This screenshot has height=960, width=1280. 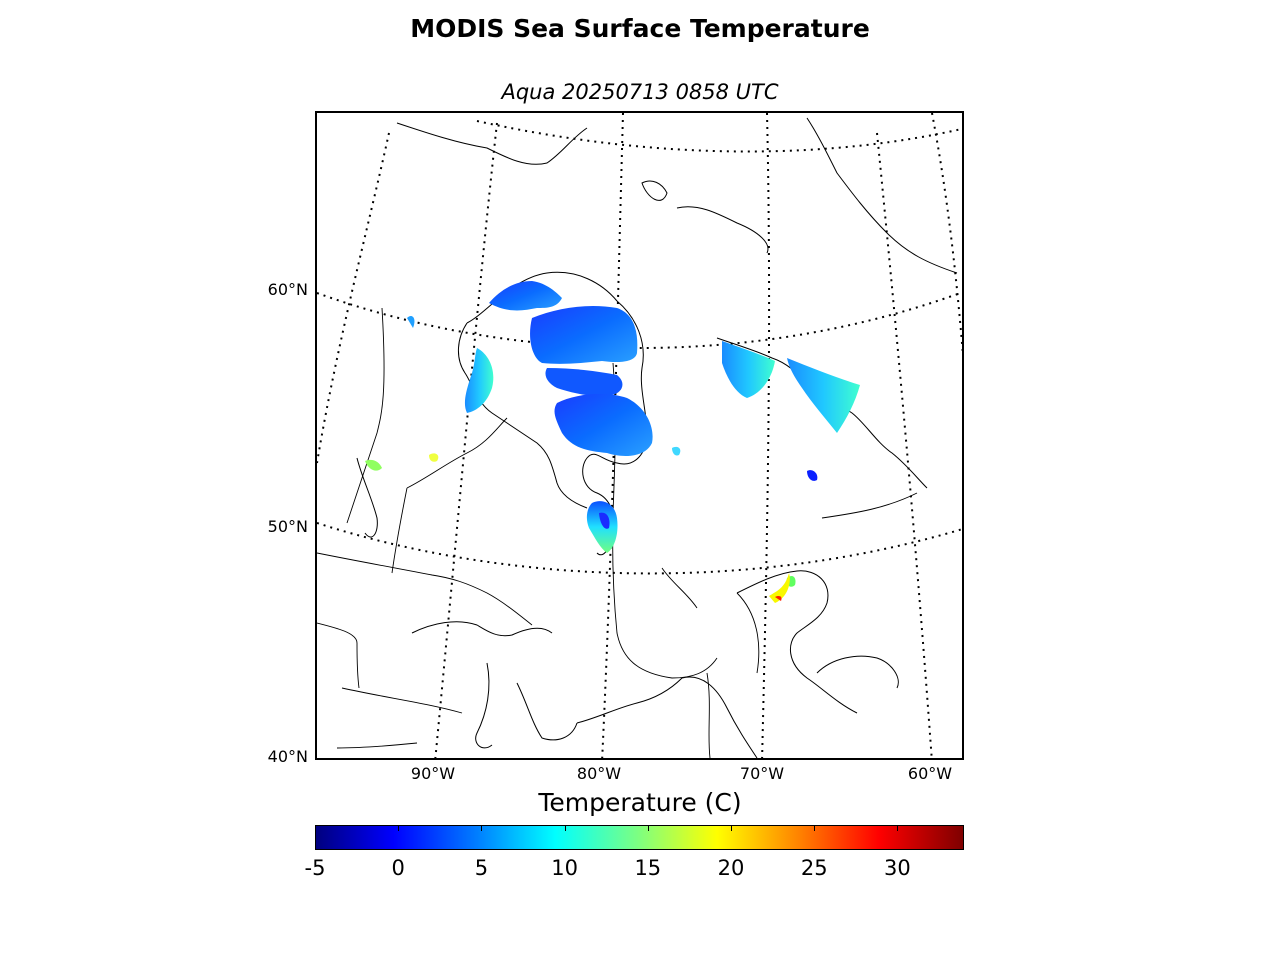 I want to click on colorbar-tick-label: 30, so click(x=897, y=868).